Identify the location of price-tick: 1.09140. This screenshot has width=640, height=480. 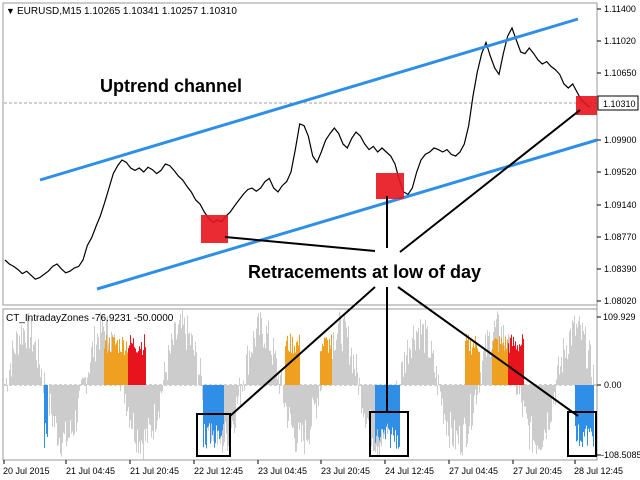
(617, 205).